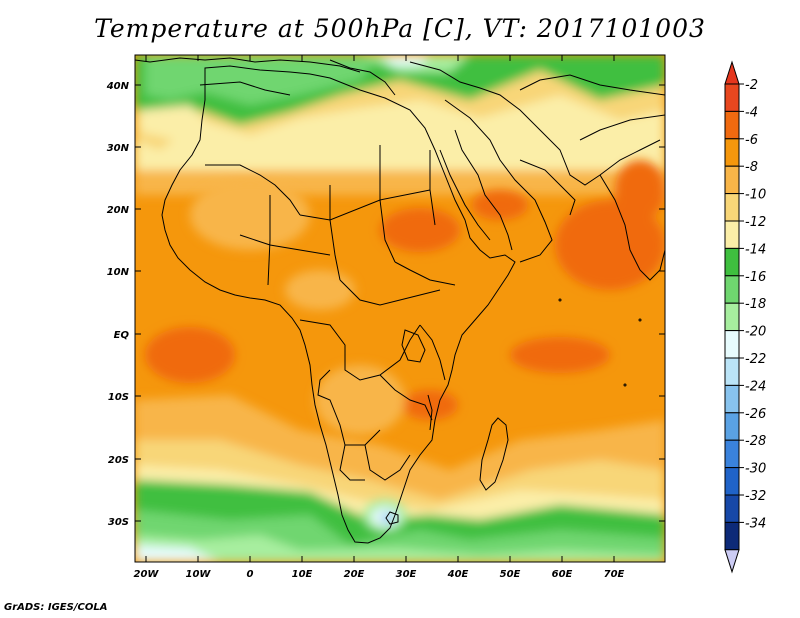 The image size is (800, 618). What do you see at coordinates (755, 496) in the screenshot?
I see `colorbar-label: -32` at bounding box center [755, 496].